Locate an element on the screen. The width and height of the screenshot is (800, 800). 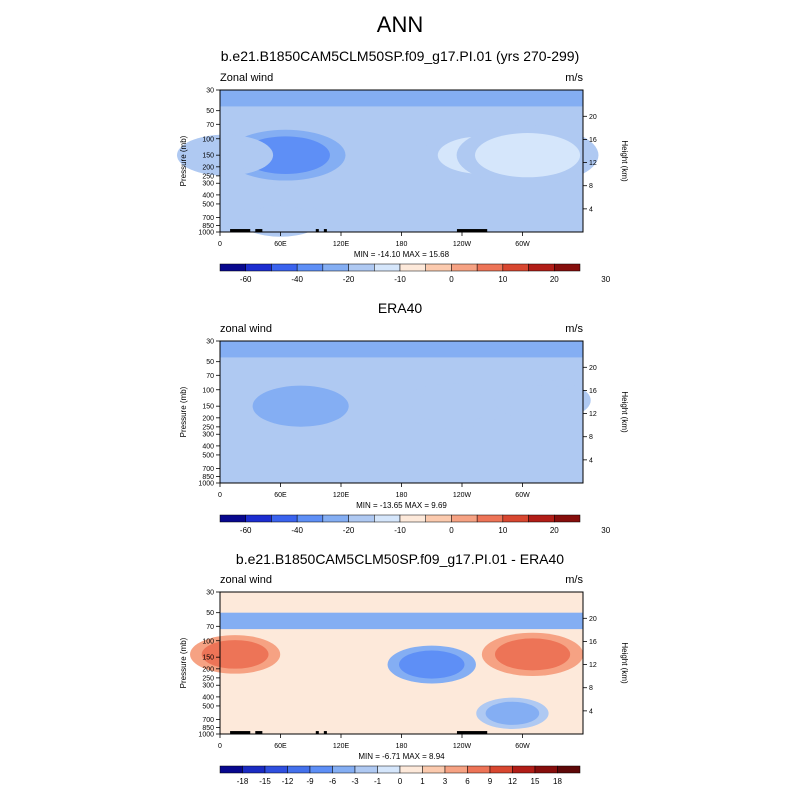
panel-2-height-tick-label-4: 20 is located at coordinates (593, 368).